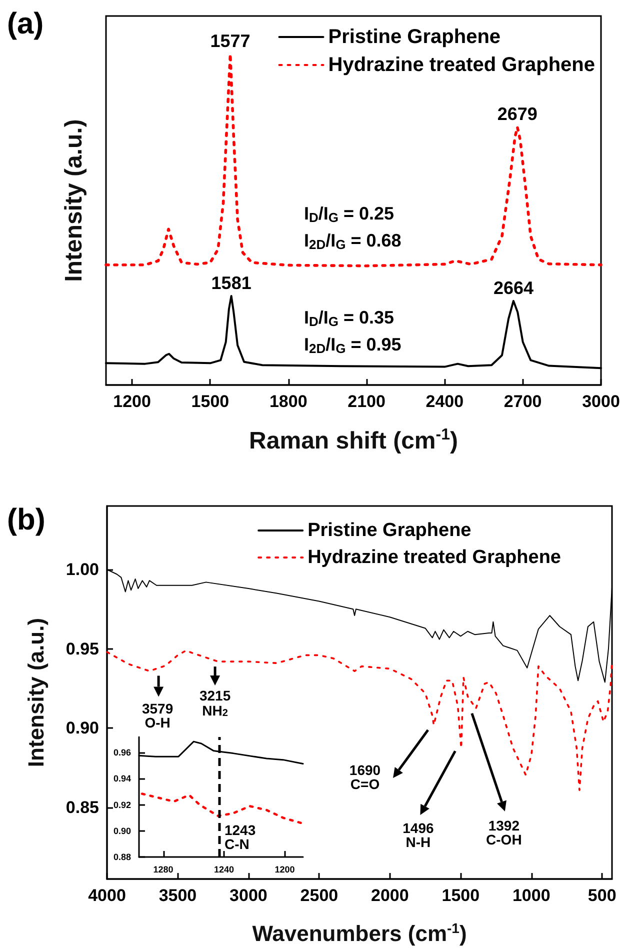  I want to click on y-tick-label: 0.88, so click(122, 857).